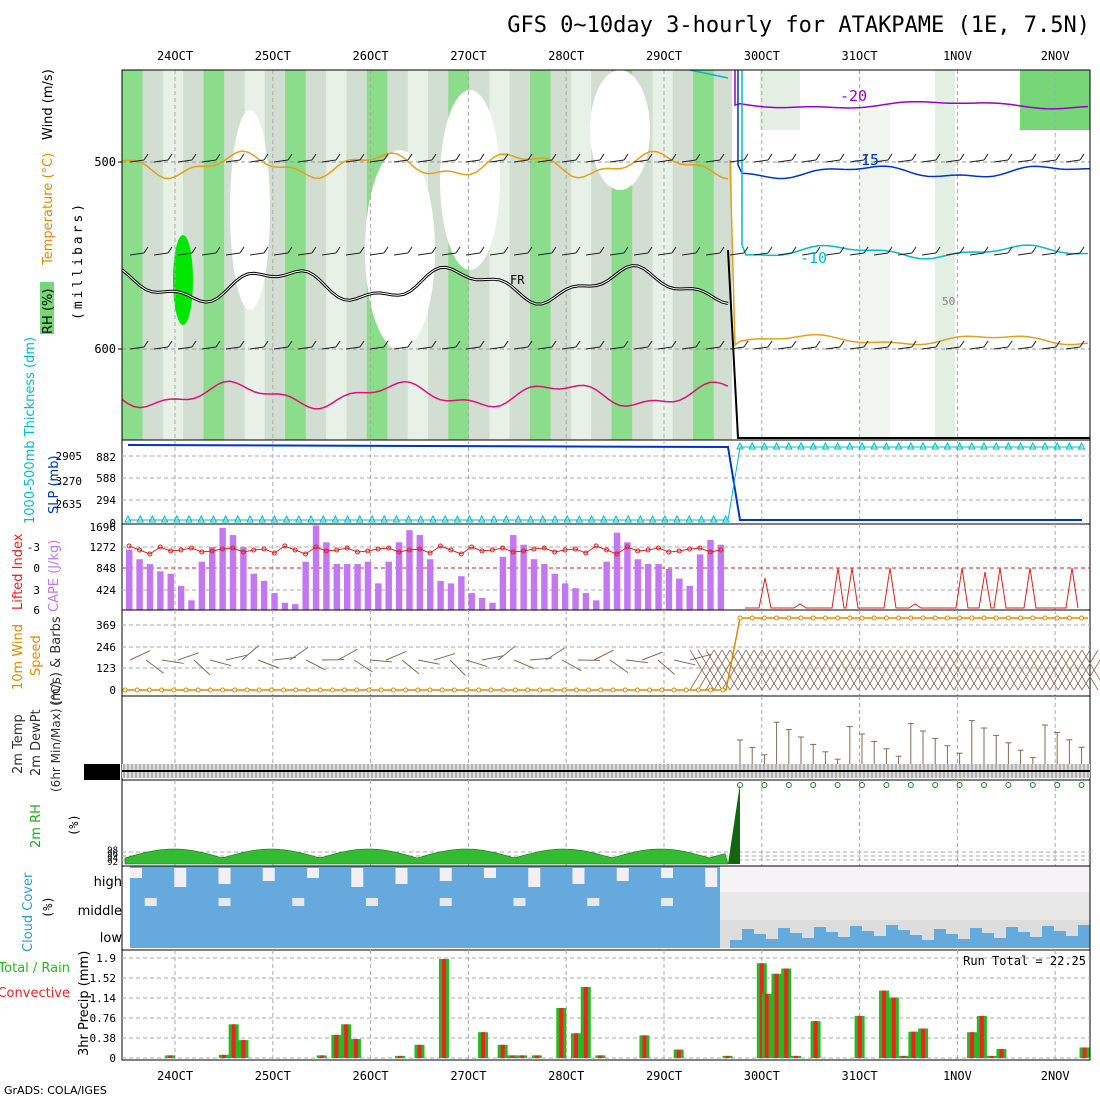  Describe the element at coordinates (566, 1076) in the screenshot. I see `bottom-date-4: 28OCT` at that location.